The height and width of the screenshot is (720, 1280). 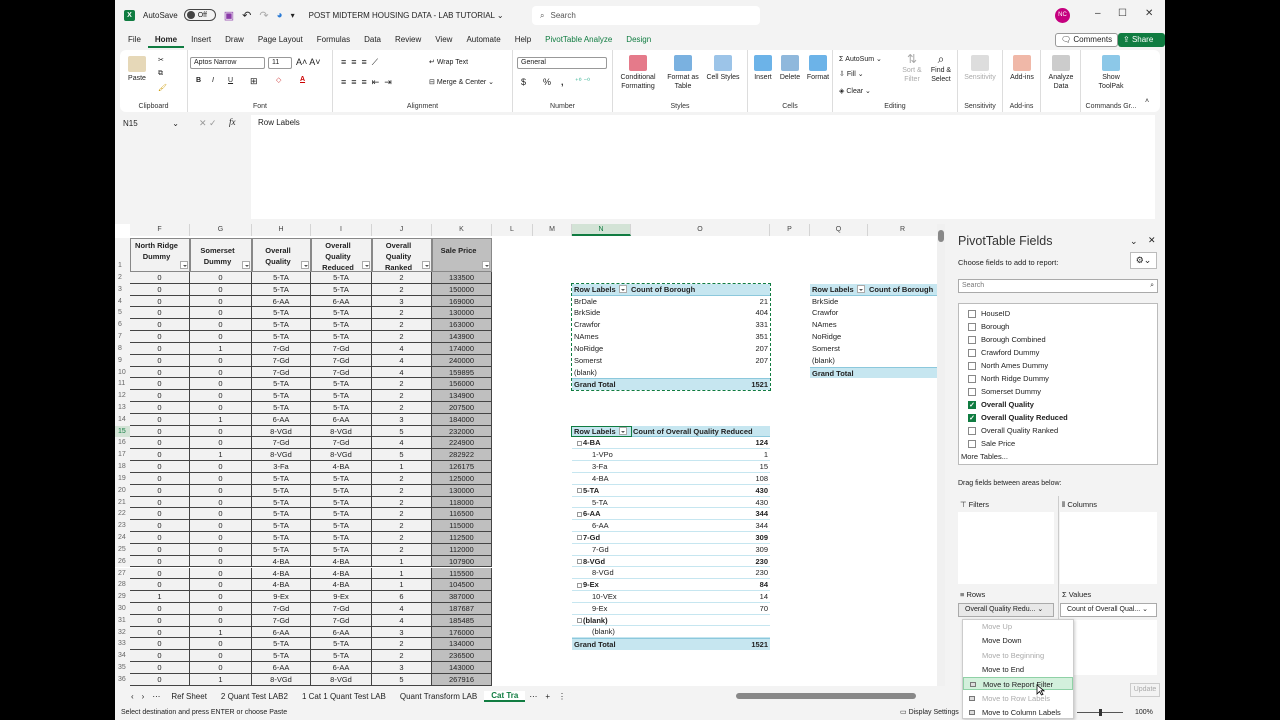 What do you see at coordinates (988, 327) in the screenshot?
I see `field-item: Borough` at bounding box center [988, 327].